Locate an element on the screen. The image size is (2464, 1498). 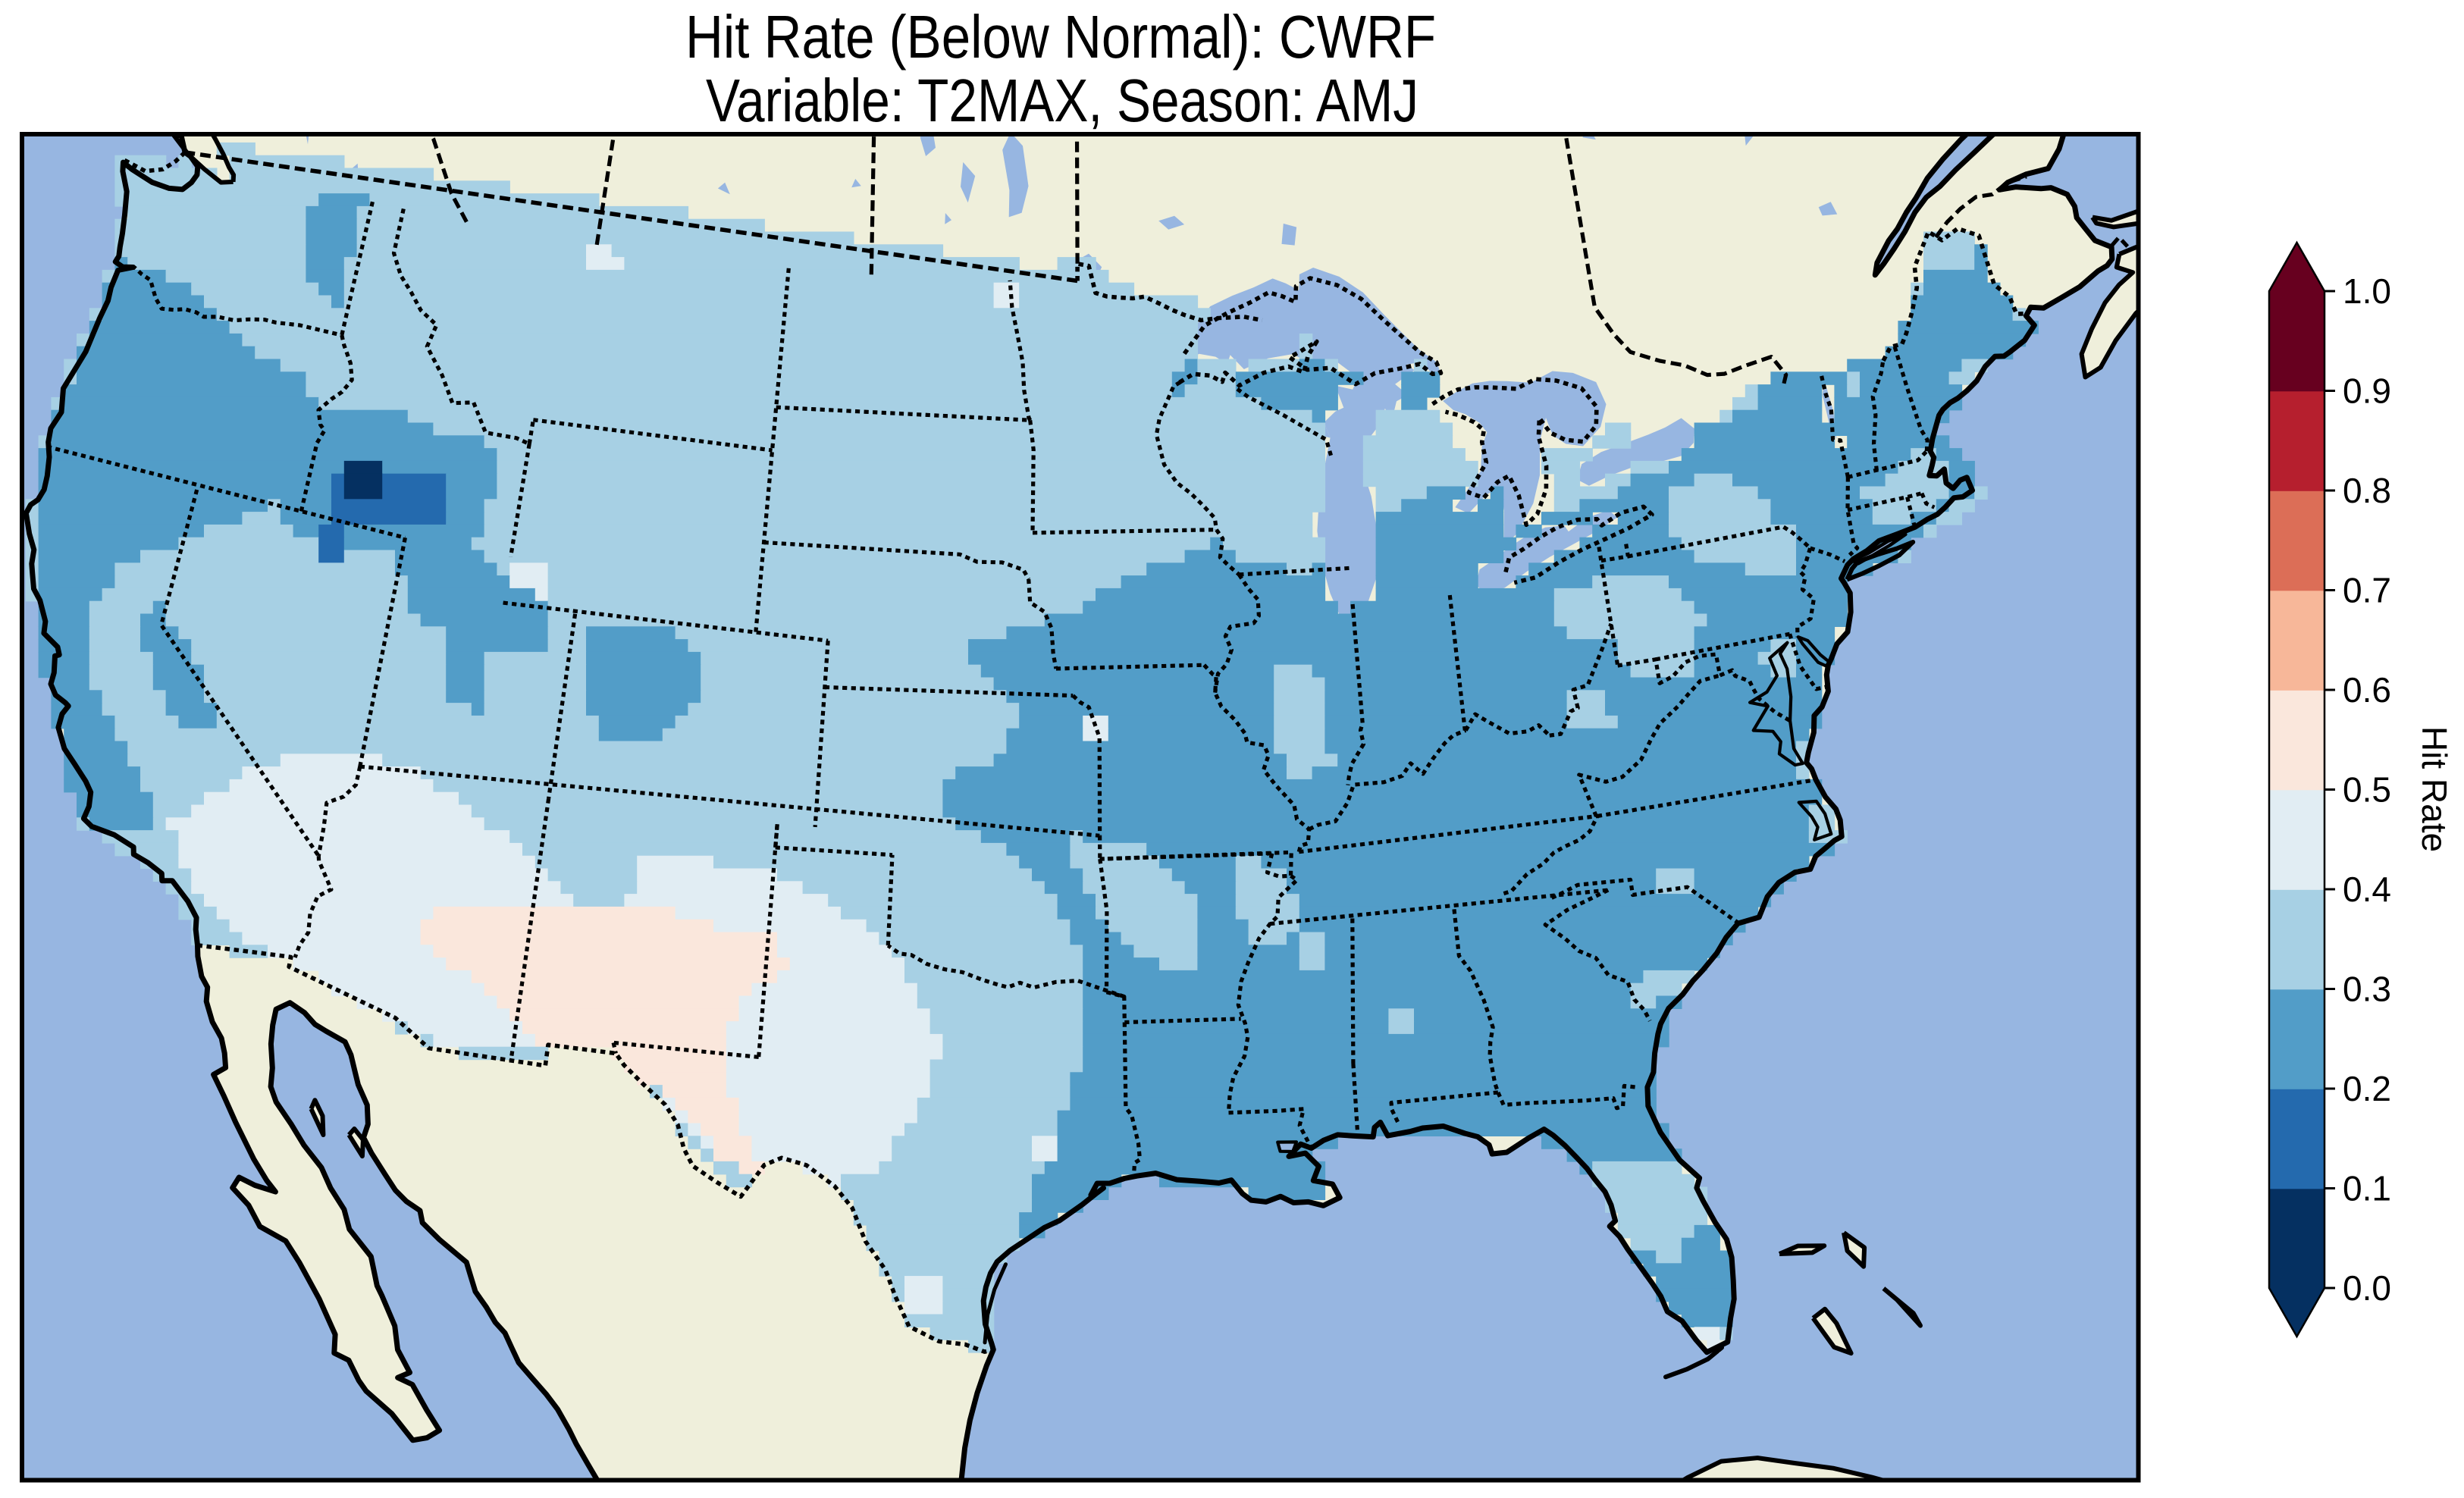
svg-text: 0.1 is located at coordinates (2367, 1188).